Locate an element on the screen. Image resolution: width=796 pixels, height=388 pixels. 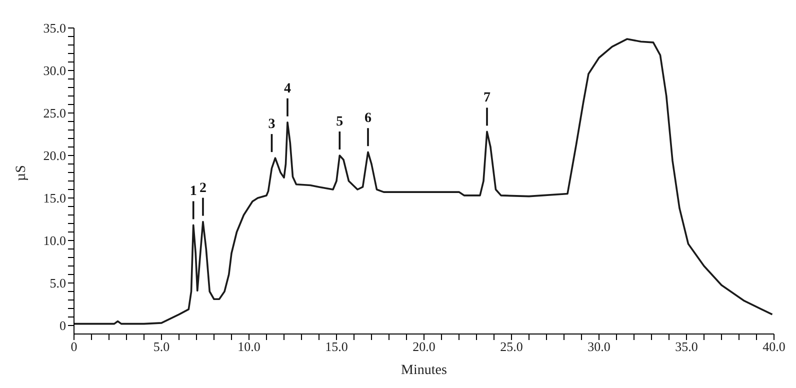
x-tick-label: 0 is located at coordinates (74, 346).